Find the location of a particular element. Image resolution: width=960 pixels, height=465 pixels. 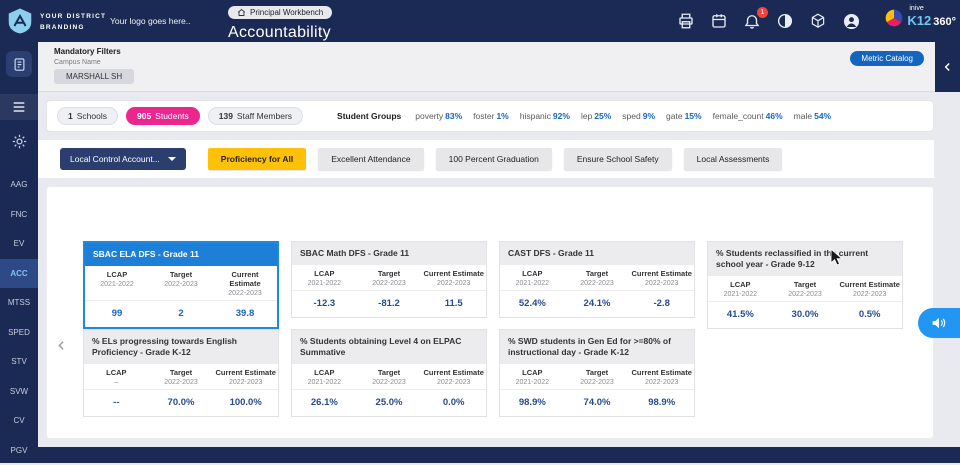

mandatory-filters-label: Mandatory Filters is located at coordinates (87, 51).